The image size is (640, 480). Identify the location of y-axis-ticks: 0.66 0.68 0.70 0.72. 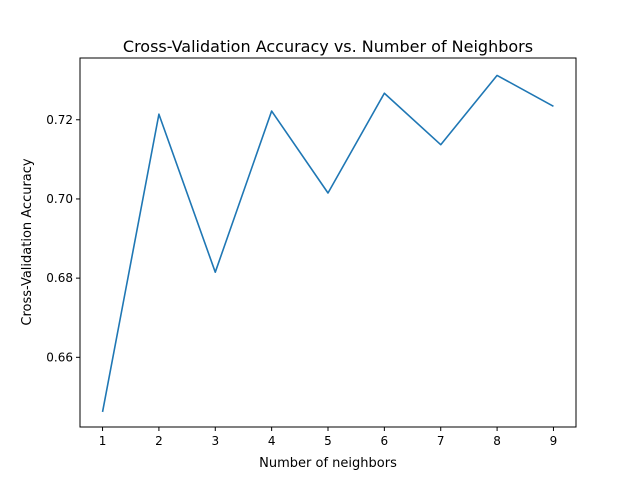
(63, 238).